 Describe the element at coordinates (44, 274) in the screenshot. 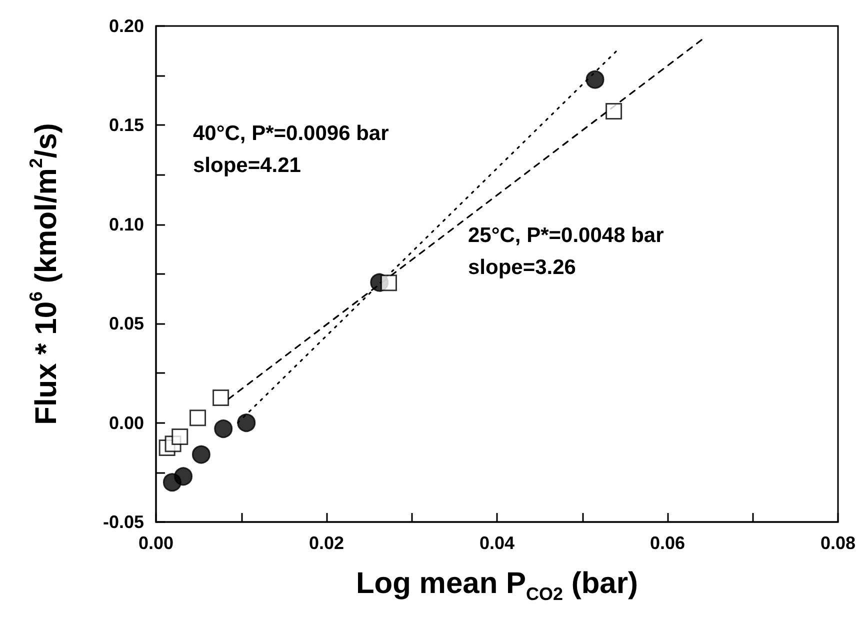

I see `y-axis-title: Flux * 106 (kmol/m2/s)` at that location.